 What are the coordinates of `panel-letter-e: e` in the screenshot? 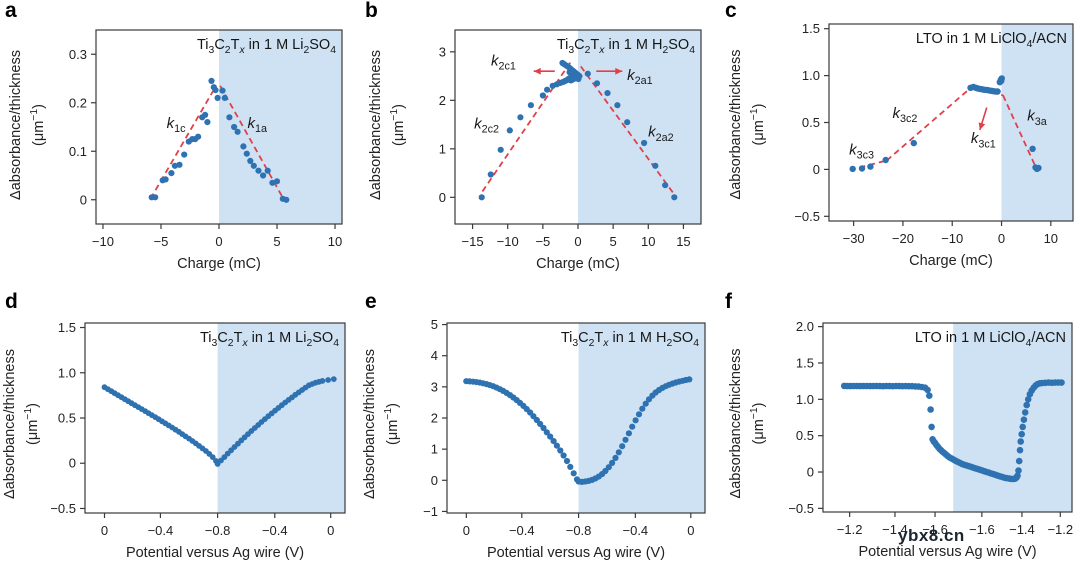 It's located at (371, 301).